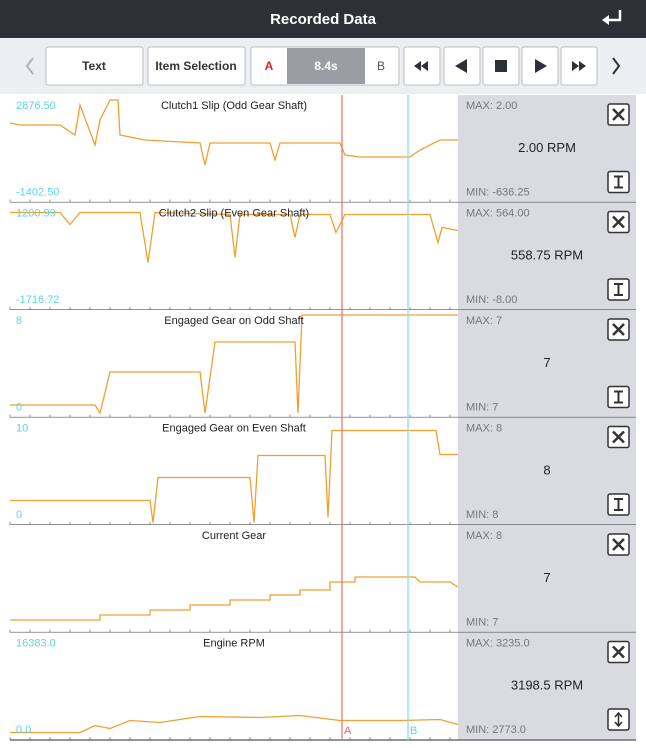  Describe the element at coordinates (462, 66) in the screenshot. I see `step-back-button` at that location.